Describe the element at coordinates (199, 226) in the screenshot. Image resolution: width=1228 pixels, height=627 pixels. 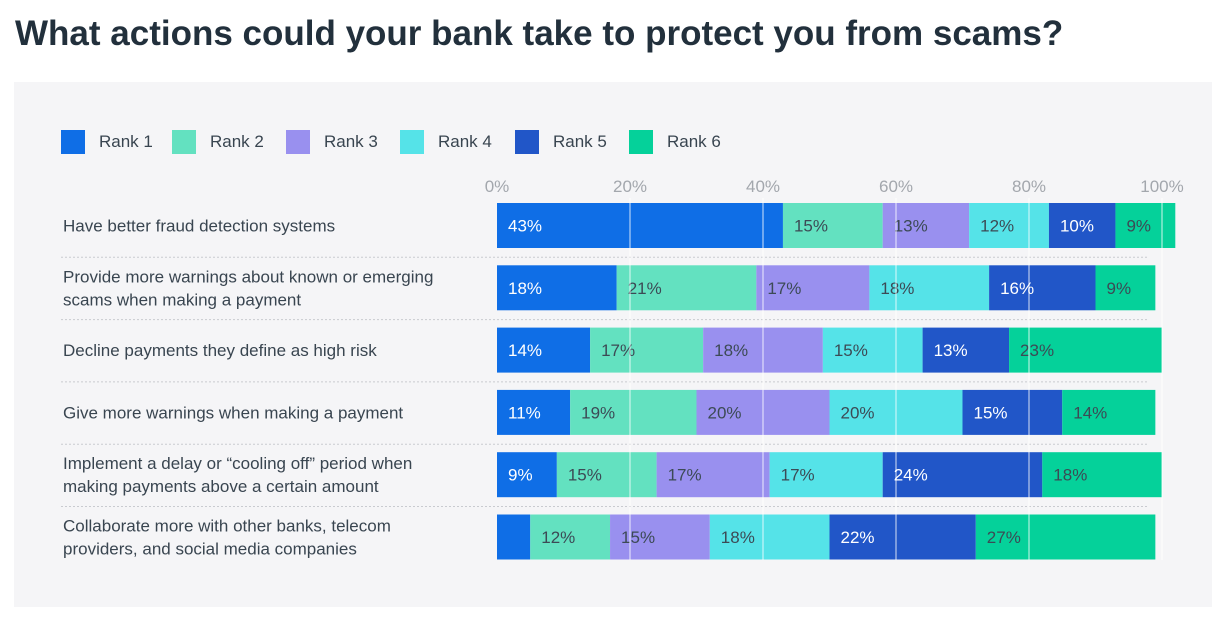
I see `category-label: Have better fraud detection systems` at that location.